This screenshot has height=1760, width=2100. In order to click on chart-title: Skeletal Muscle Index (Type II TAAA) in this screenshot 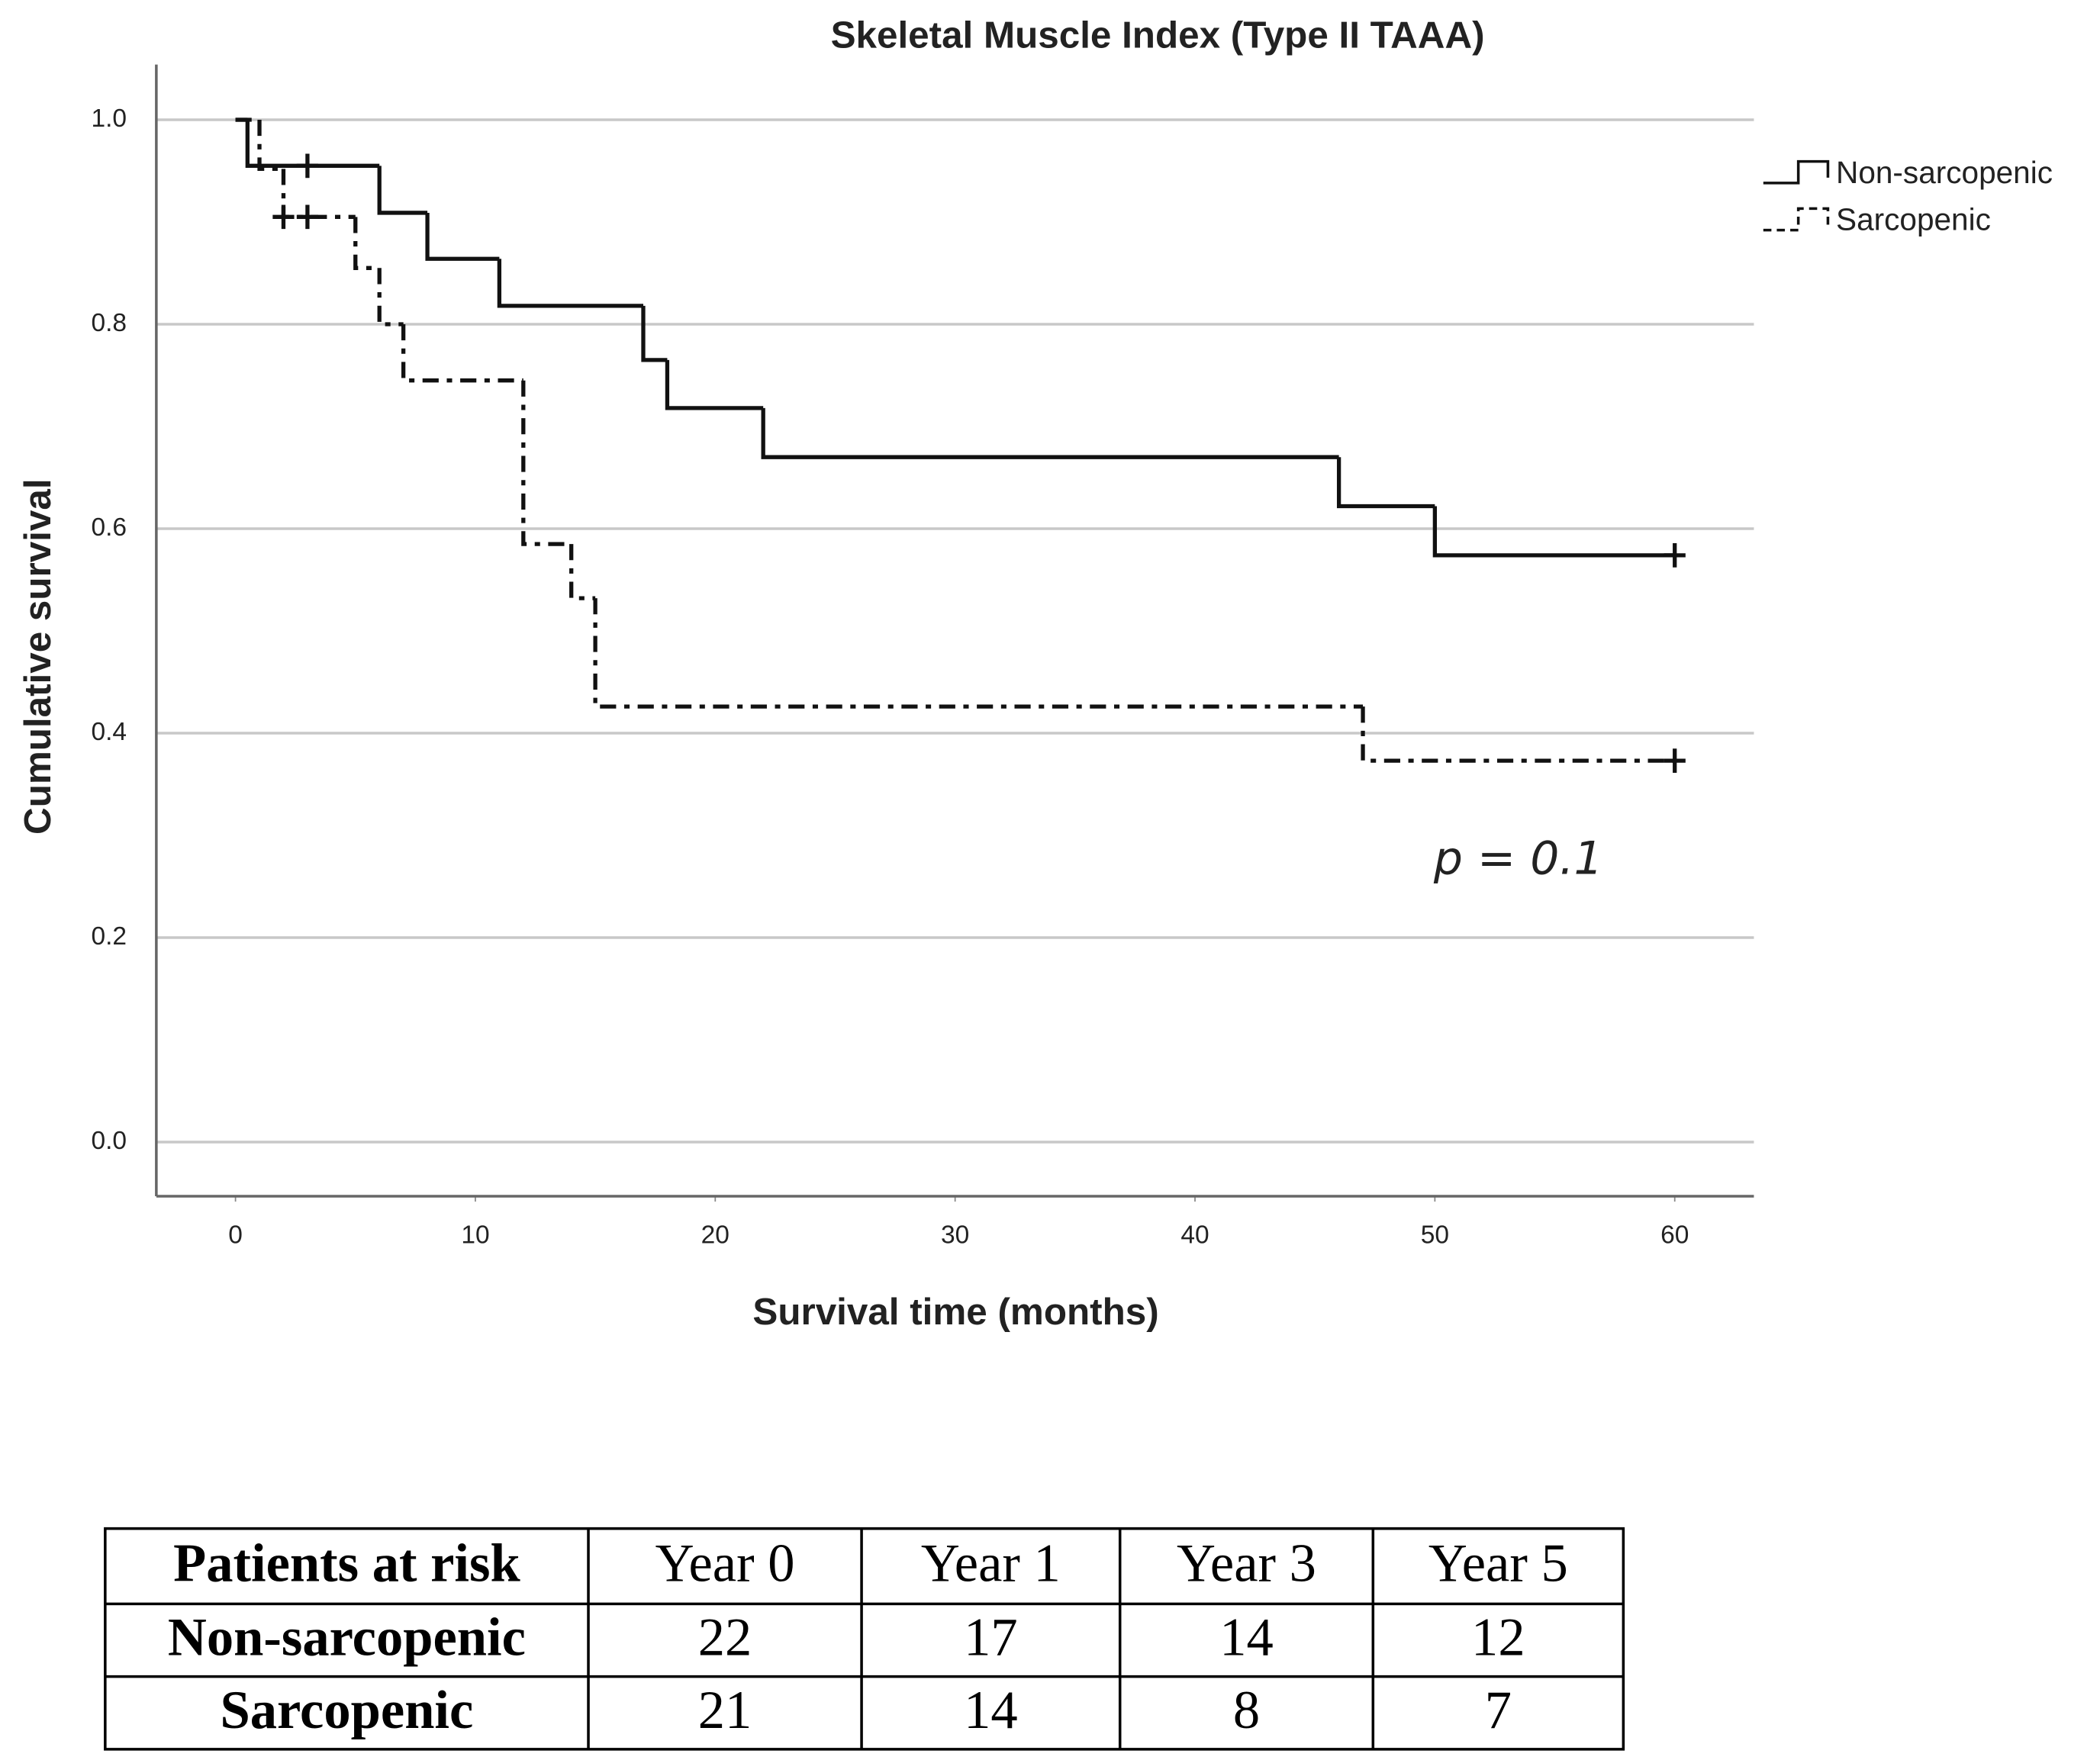, I will do `click(1158, 35)`.